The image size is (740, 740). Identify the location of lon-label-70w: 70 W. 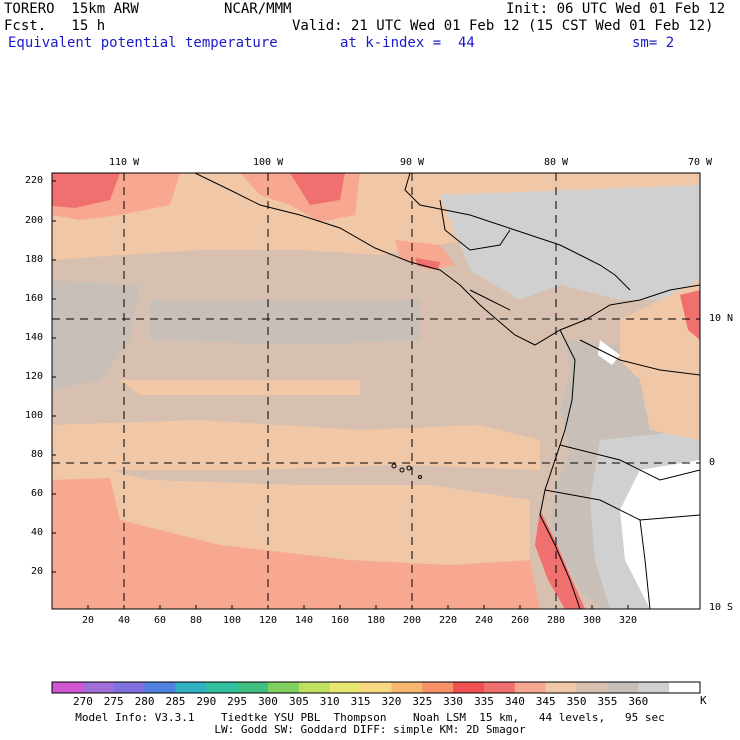
(700, 162).